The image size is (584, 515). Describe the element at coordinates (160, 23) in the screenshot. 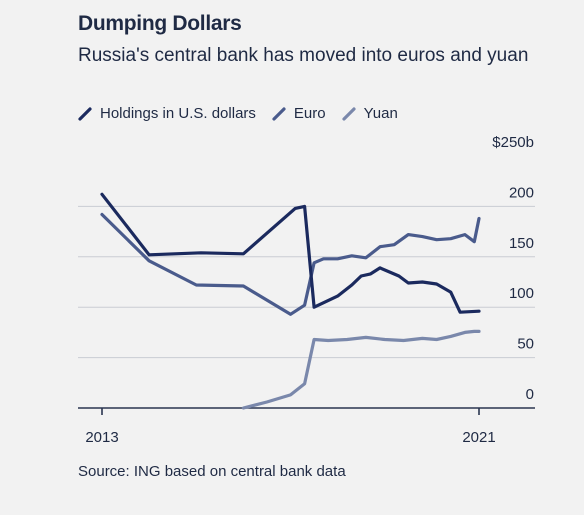

I see `chart-title: Dumping Dollars` at that location.